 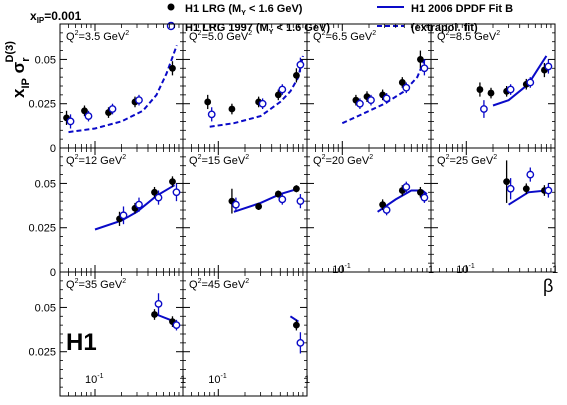 I want to click on legend-fit: H1 2006 DPDF Fit B, so click(x=462, y=9).